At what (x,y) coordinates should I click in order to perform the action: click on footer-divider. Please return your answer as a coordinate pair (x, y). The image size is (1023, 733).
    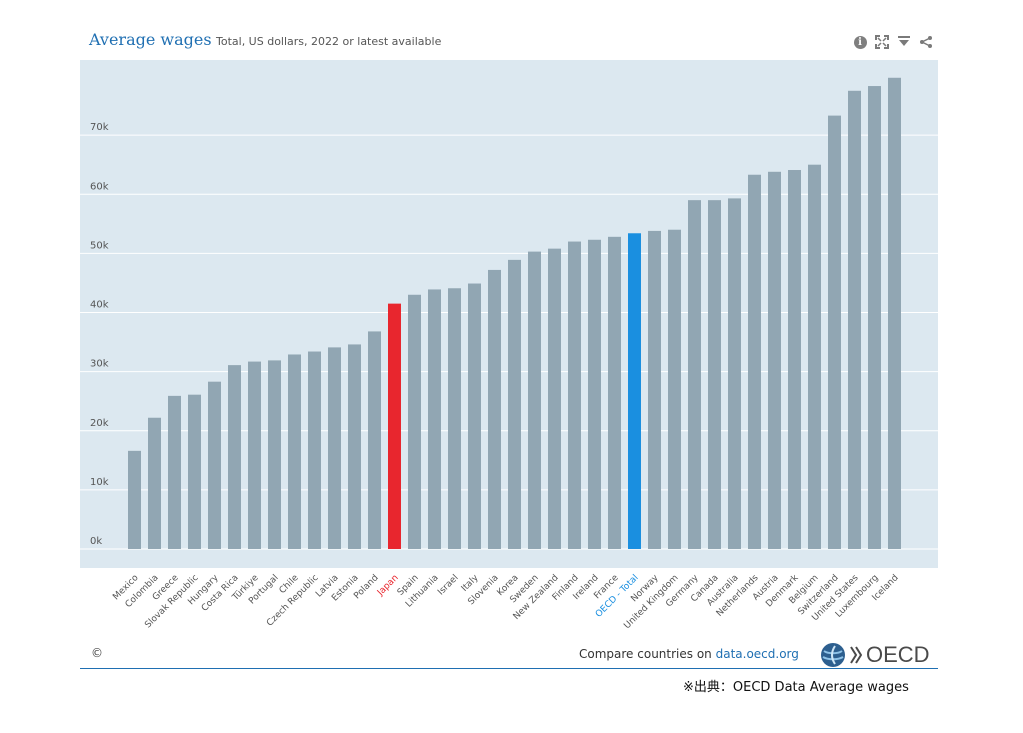
    Looking at the image, I should click on (509, 668).